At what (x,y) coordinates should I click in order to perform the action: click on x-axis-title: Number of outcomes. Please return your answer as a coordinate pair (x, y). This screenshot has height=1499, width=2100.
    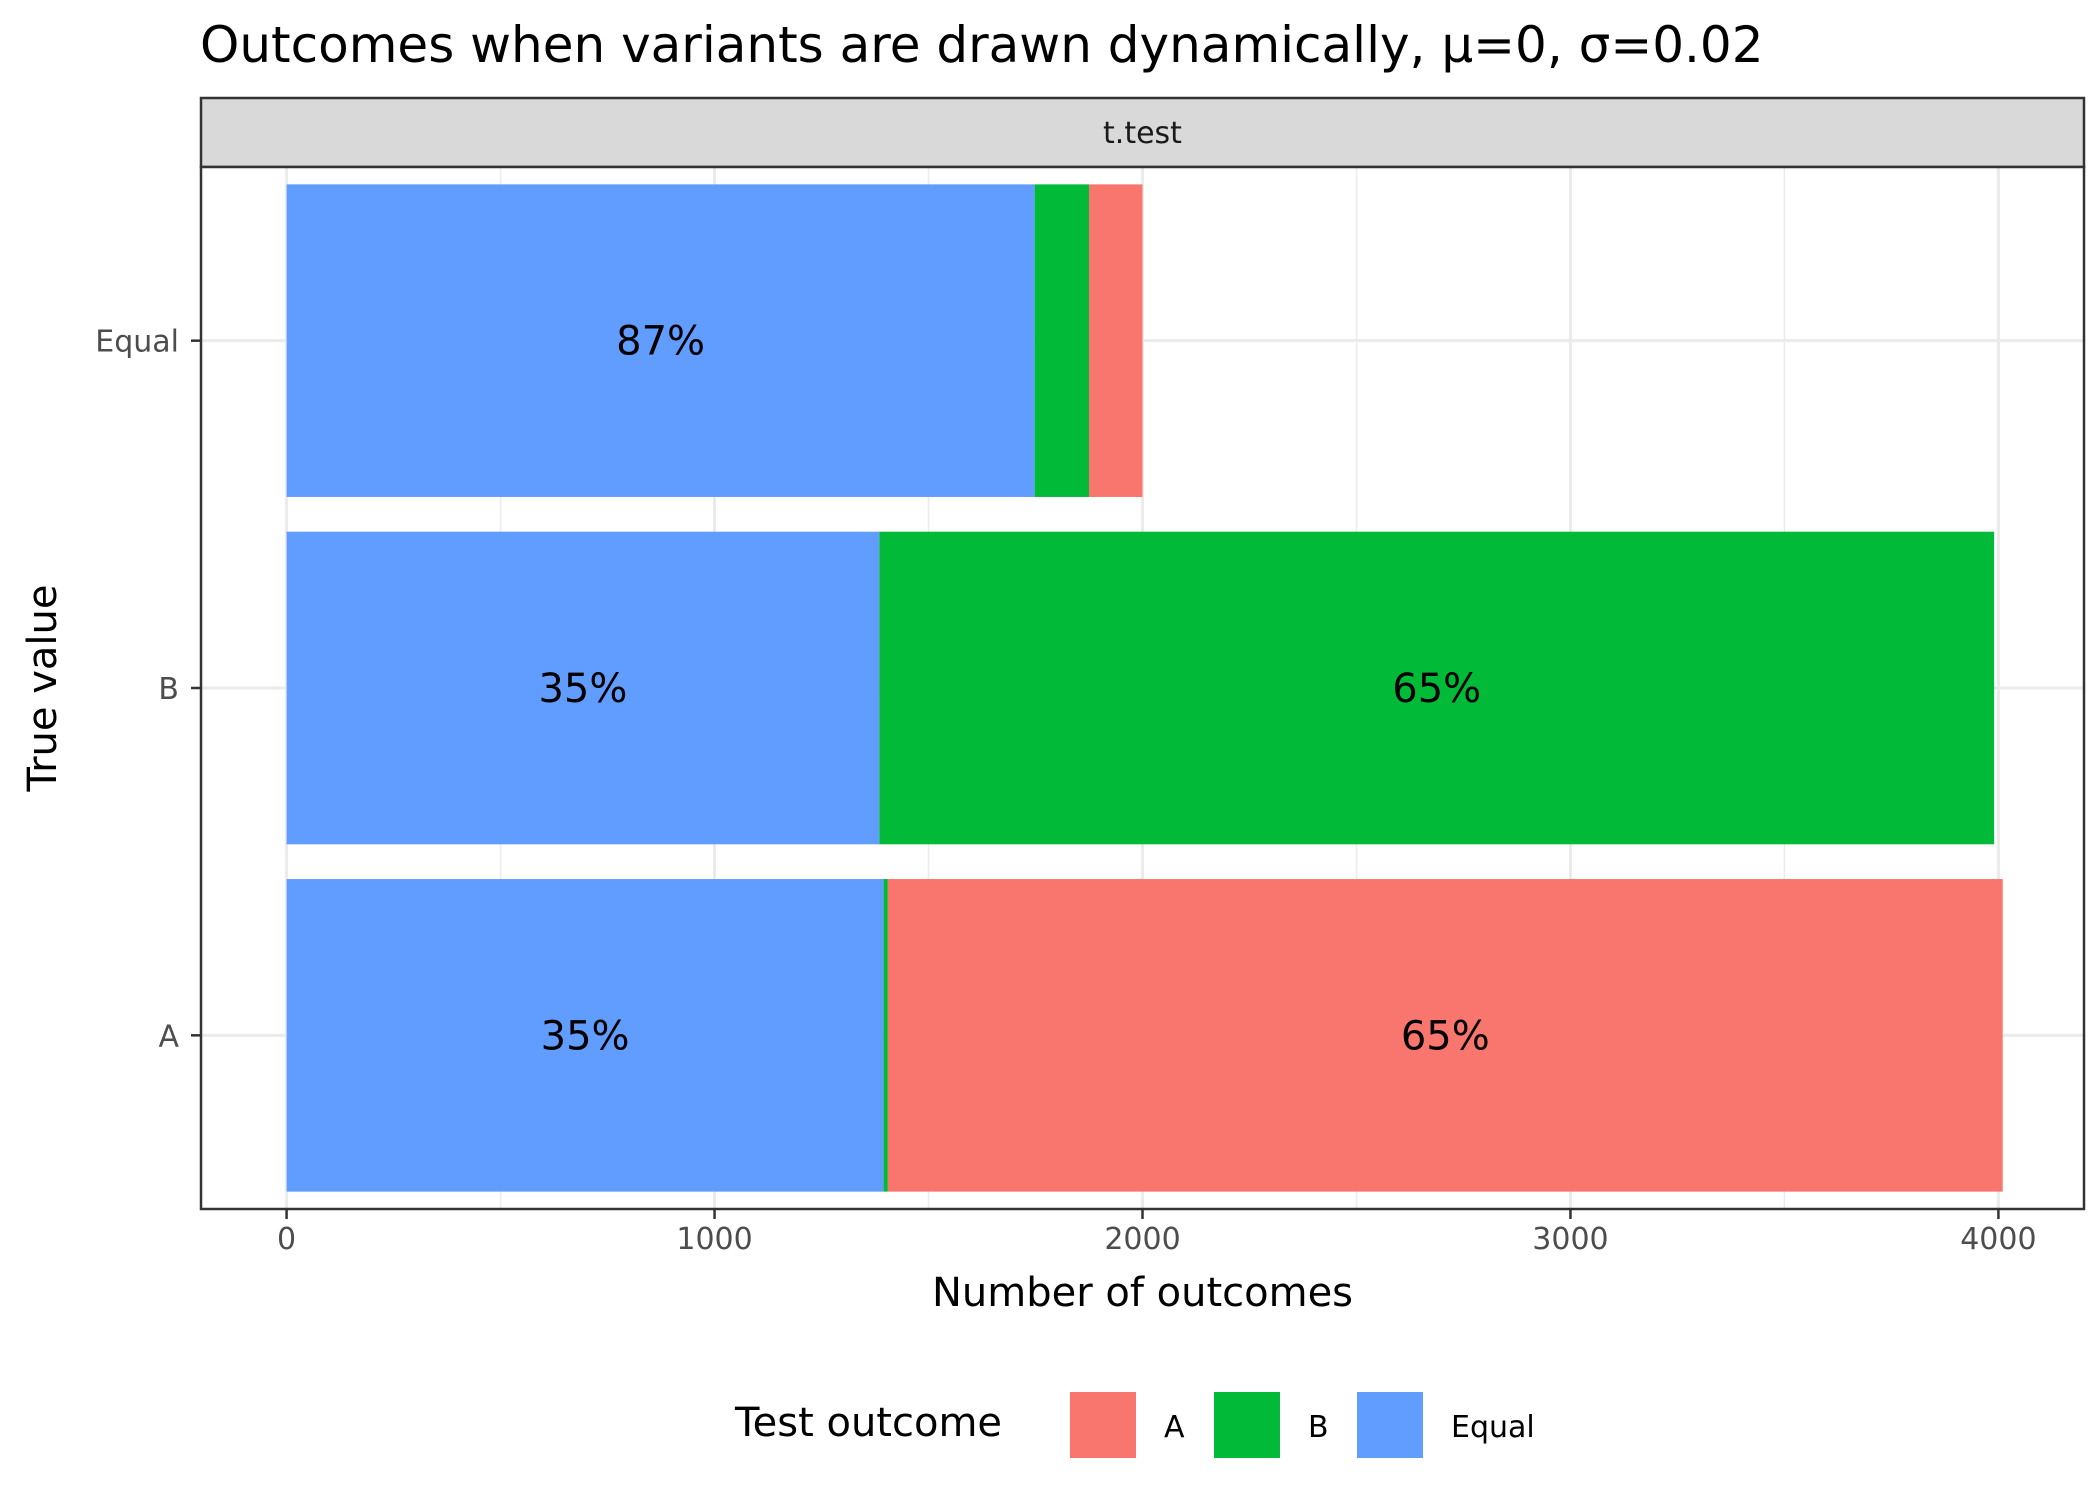
    Looking at the image, I should click on (1142, 1293).